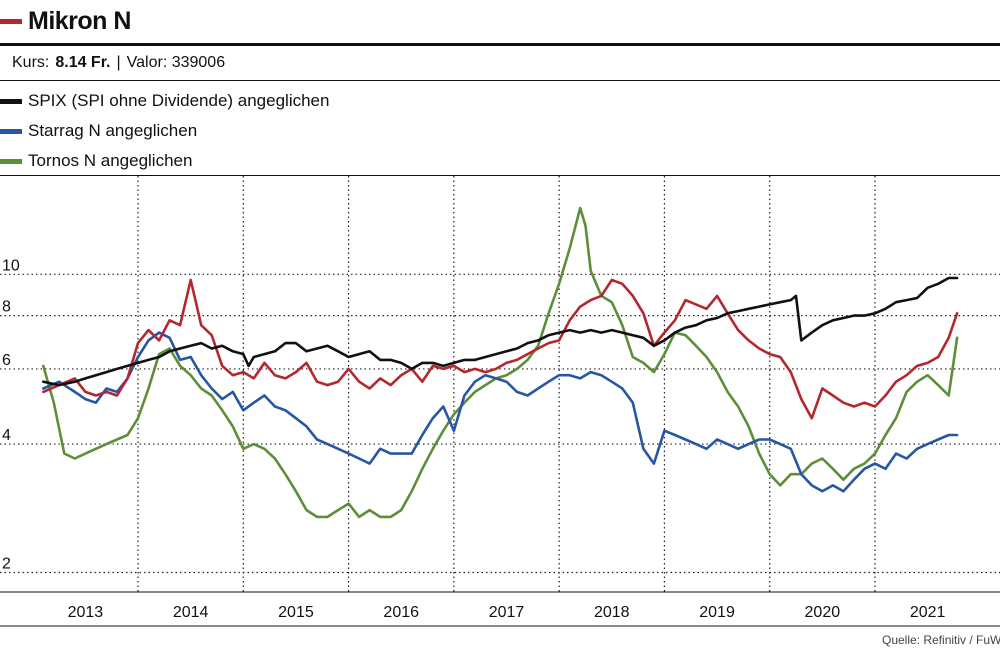  Describe the element at coordinates (500, 175) in the screenshot. I see `legend-divider` at that location.